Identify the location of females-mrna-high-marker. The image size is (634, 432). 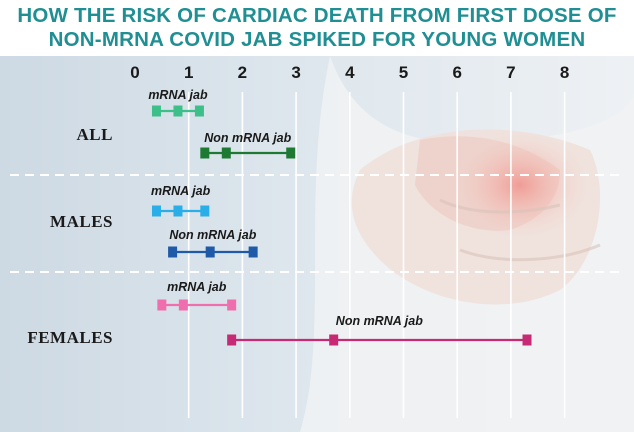
(232, 305).